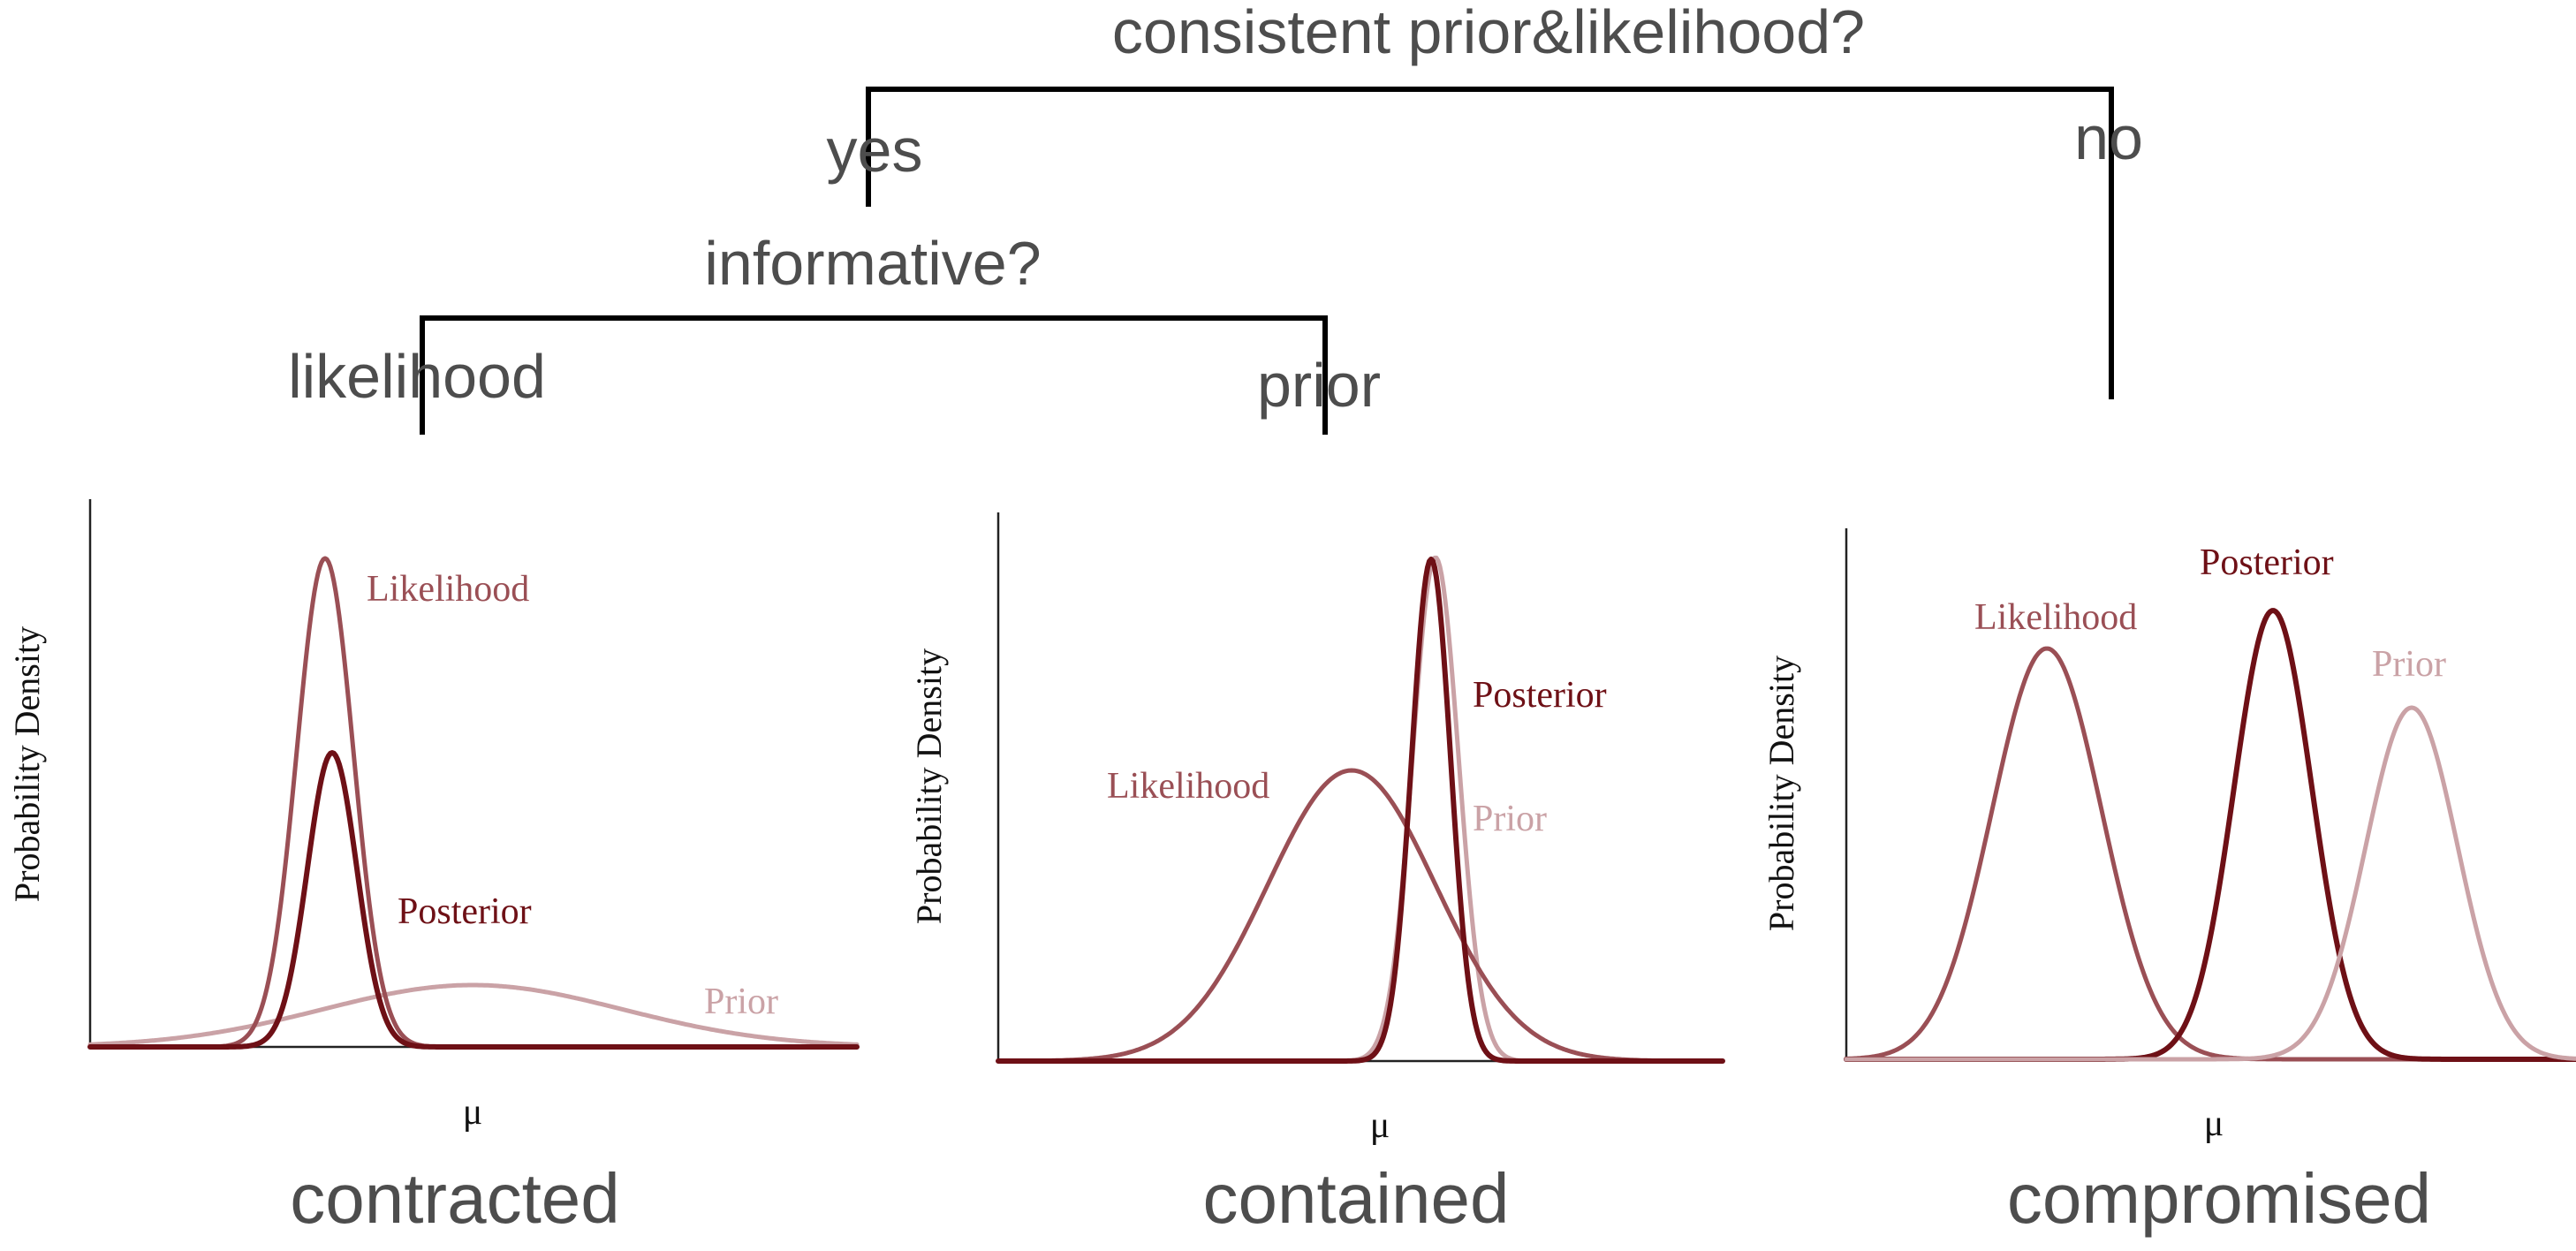  I want to click on panel-caption: contained, so click(1357, 1198).